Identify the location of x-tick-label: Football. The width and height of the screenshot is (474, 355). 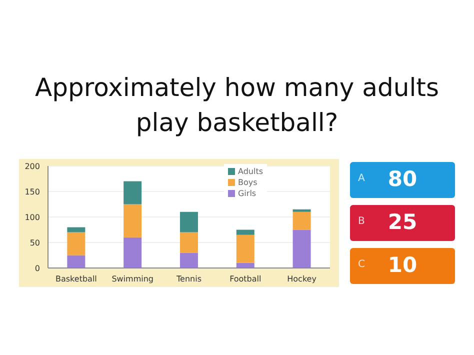
(246, 279).